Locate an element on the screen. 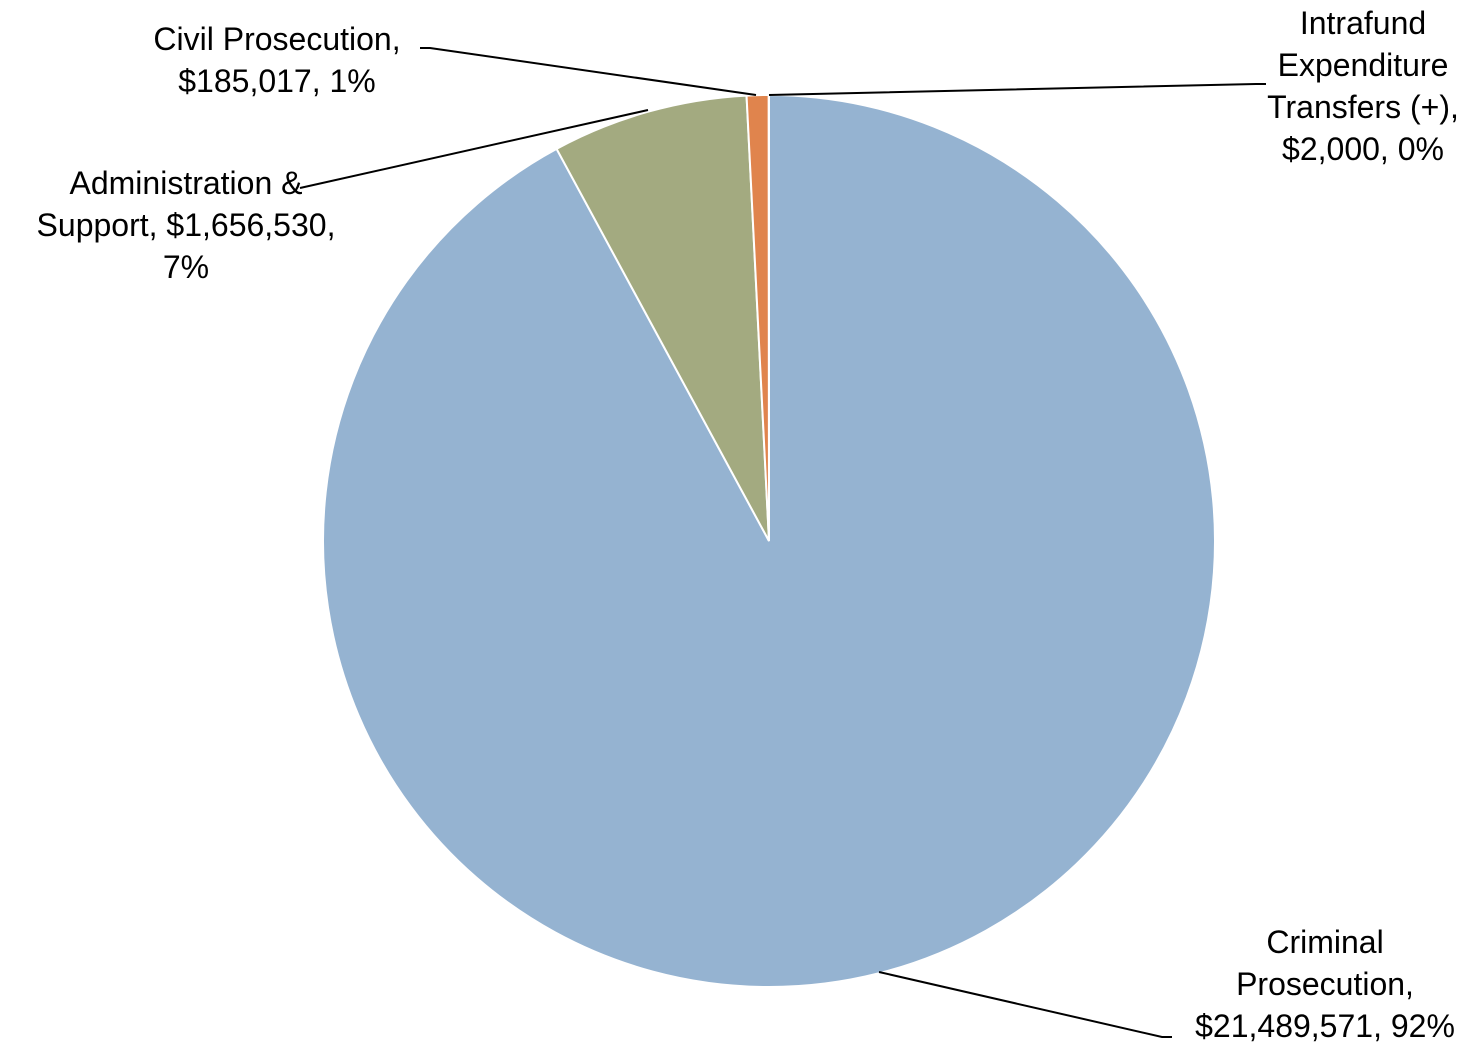 Image resolution: width=1484 pixels, height=1047 pixels. leader-line-administration-support is located at coordinates (474, 149).